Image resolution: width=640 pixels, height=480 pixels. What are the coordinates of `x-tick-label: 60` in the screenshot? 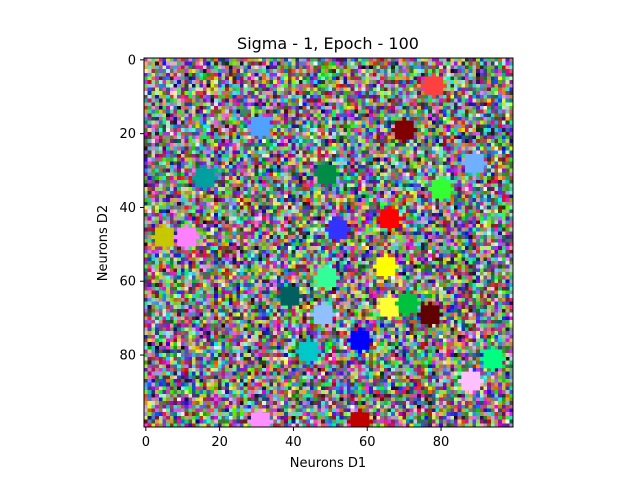 It's located at (367, 442).